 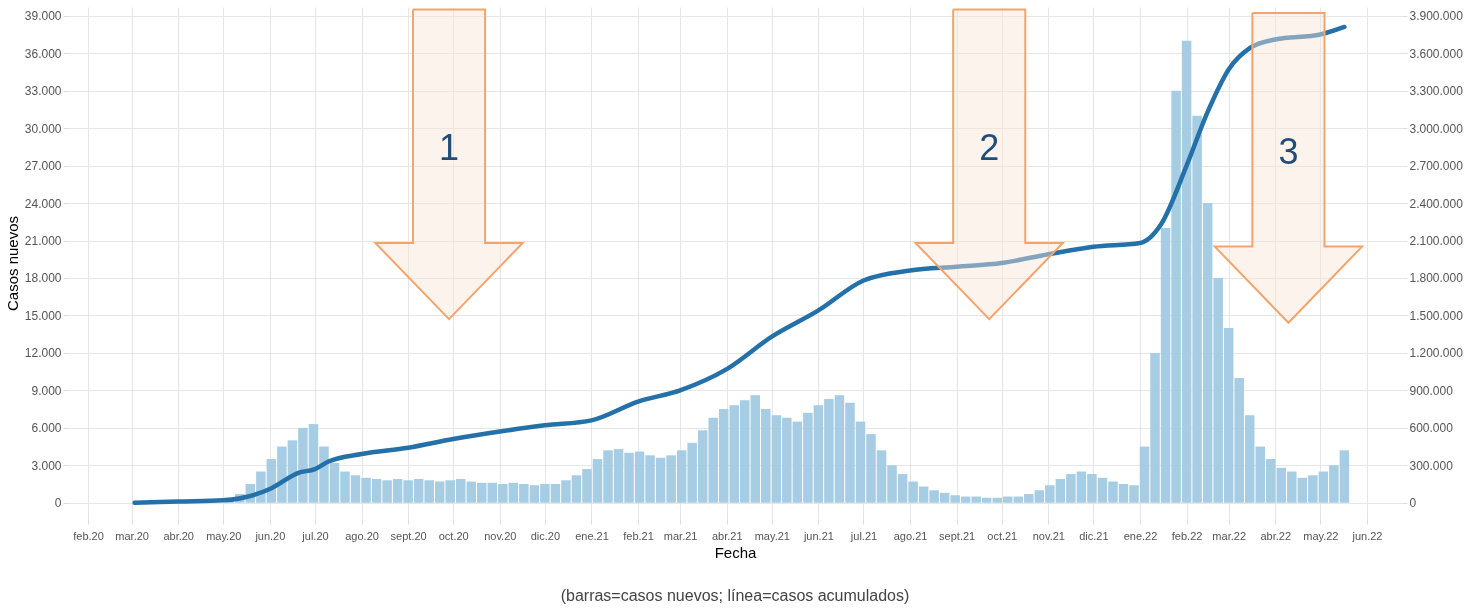 What do you see at coordinates (989, 148) in the screenshot?
I see `annotation: 2` at bounding box center [989, 148].